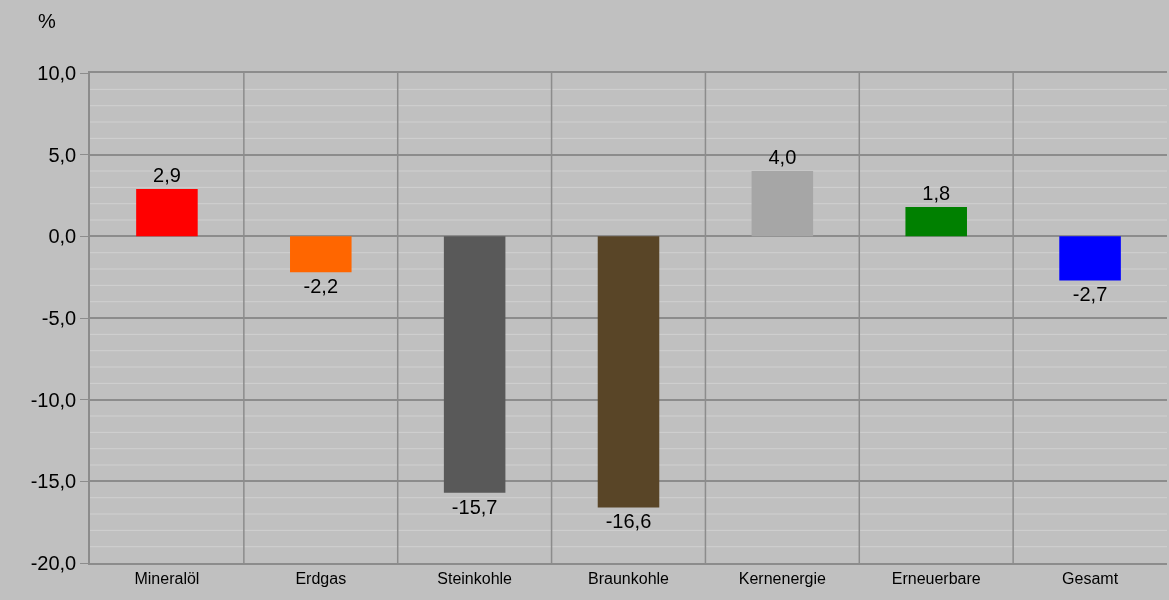 Image resolution: width=1169 pixels, height=600 pixels. I want to click on y-tick-label: 5,0, so click(62, 154).